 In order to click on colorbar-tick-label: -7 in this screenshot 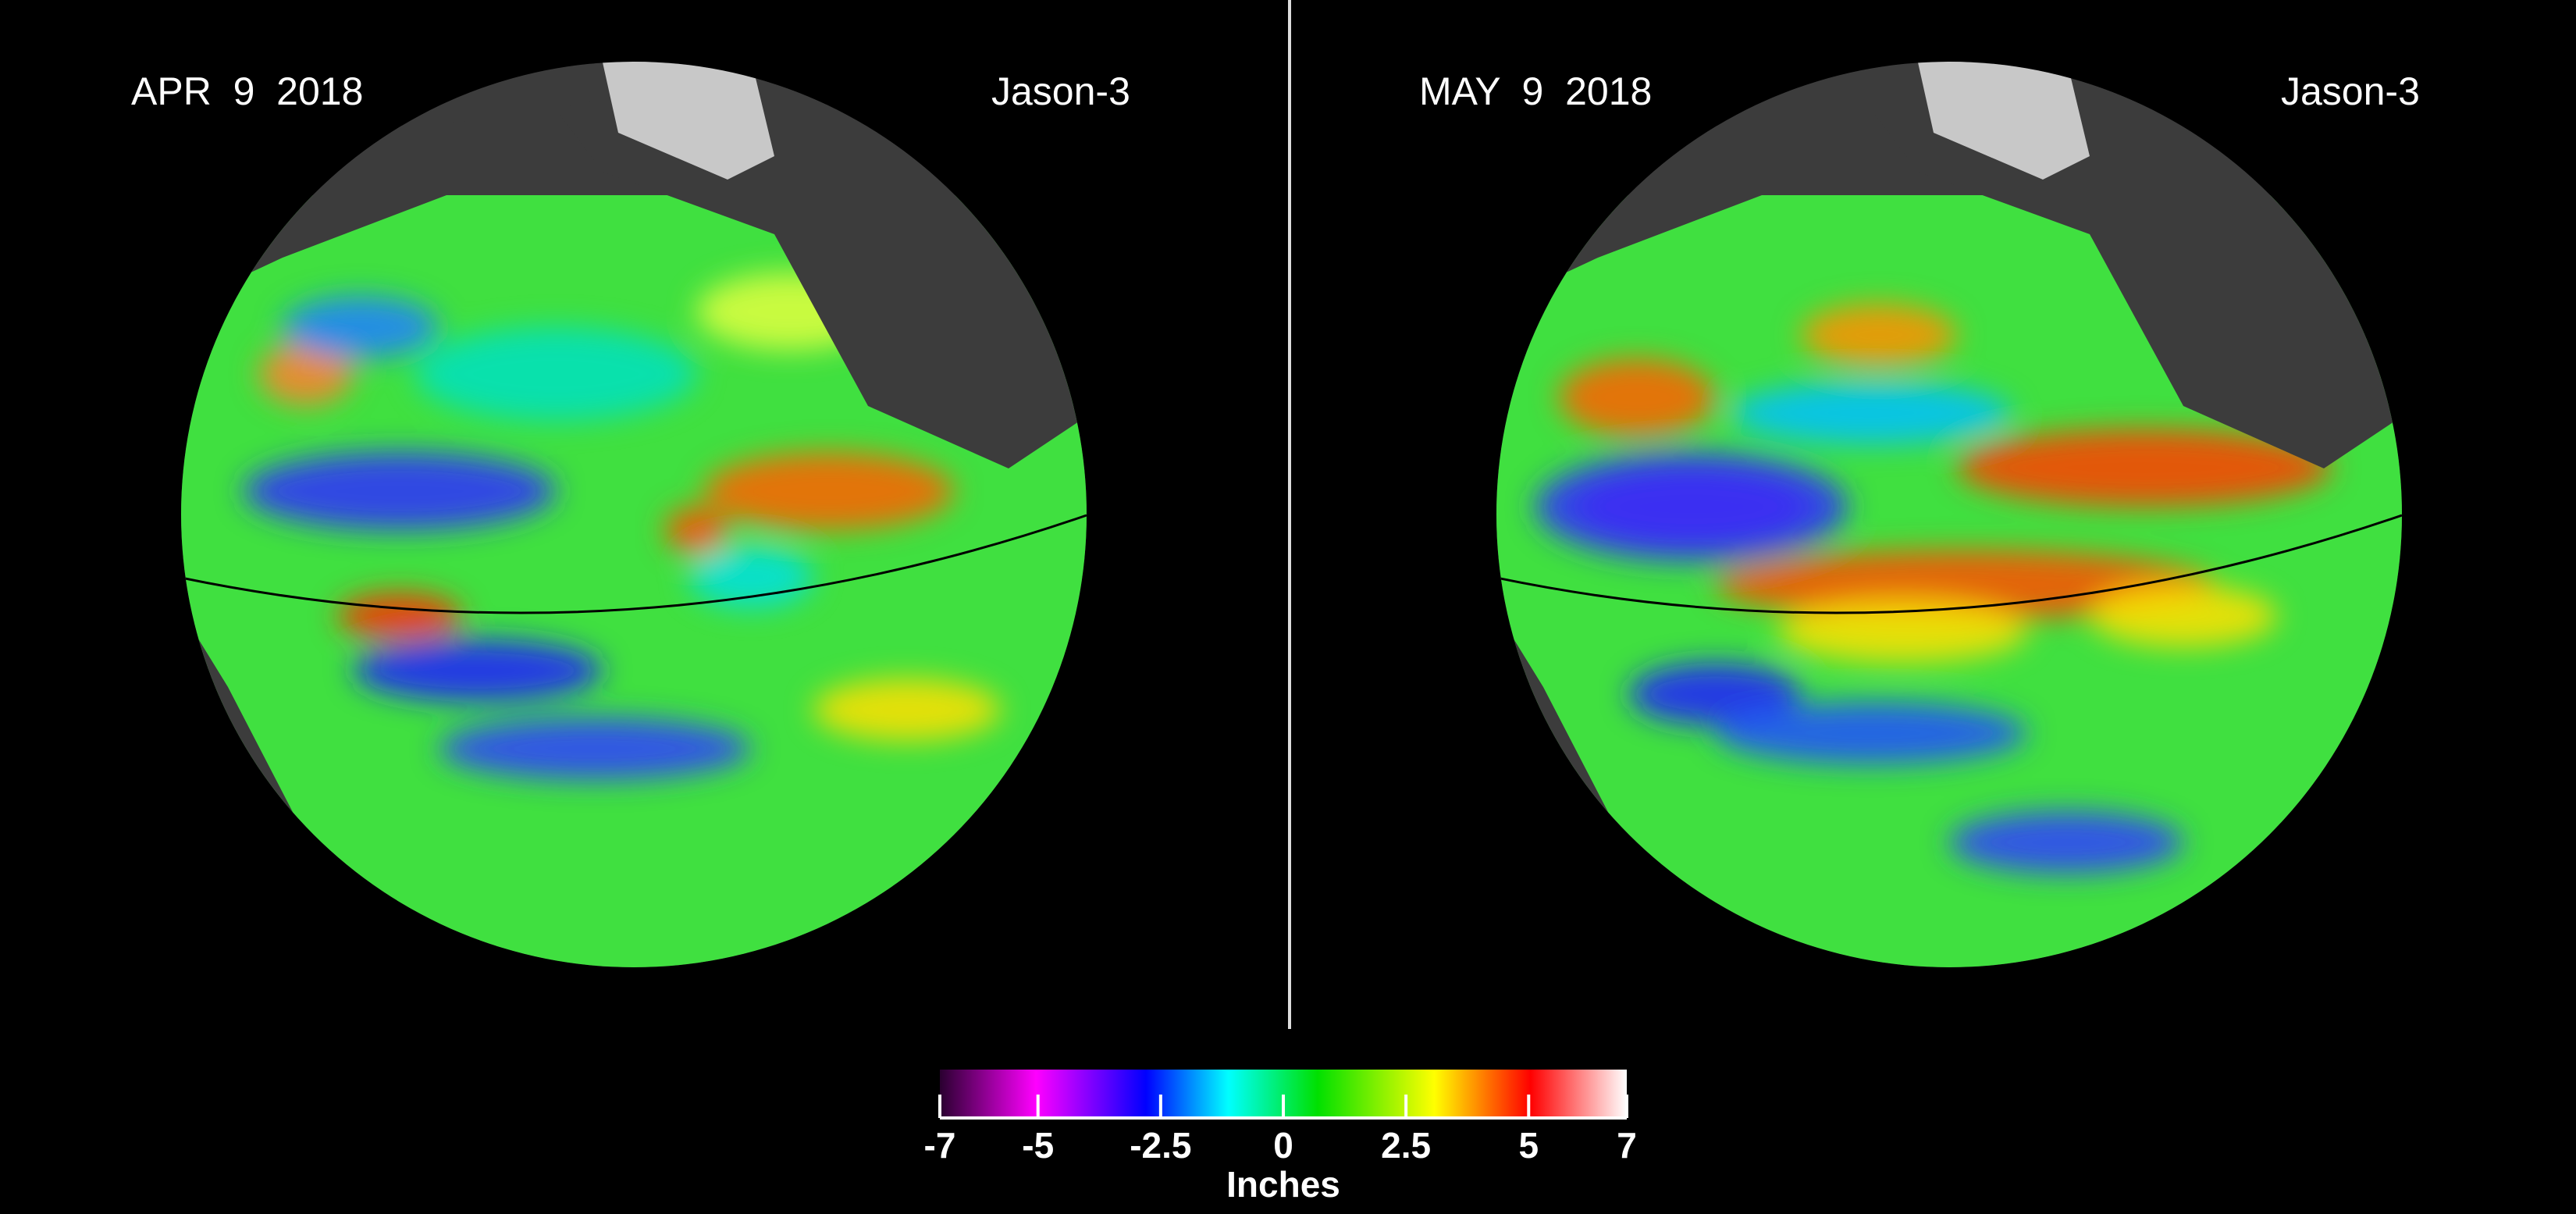, I will do `click(939, 1145)`.